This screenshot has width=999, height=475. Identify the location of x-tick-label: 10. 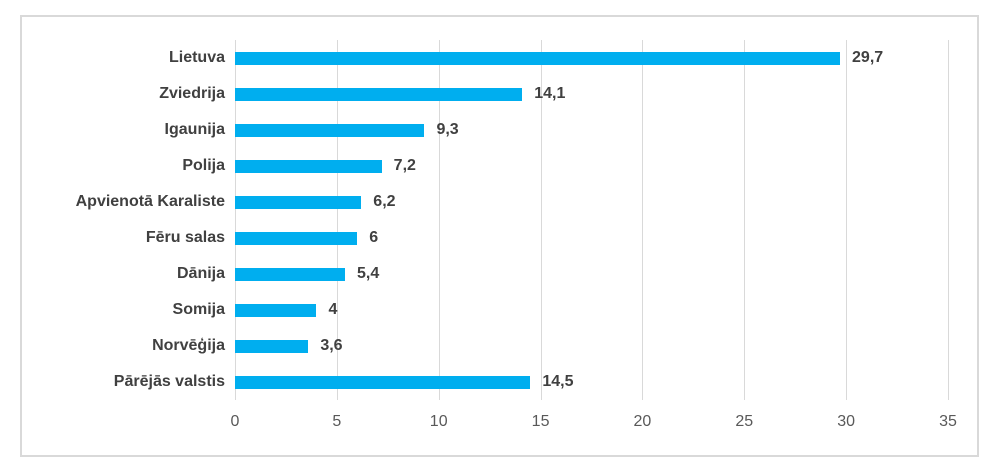
(438, 421).